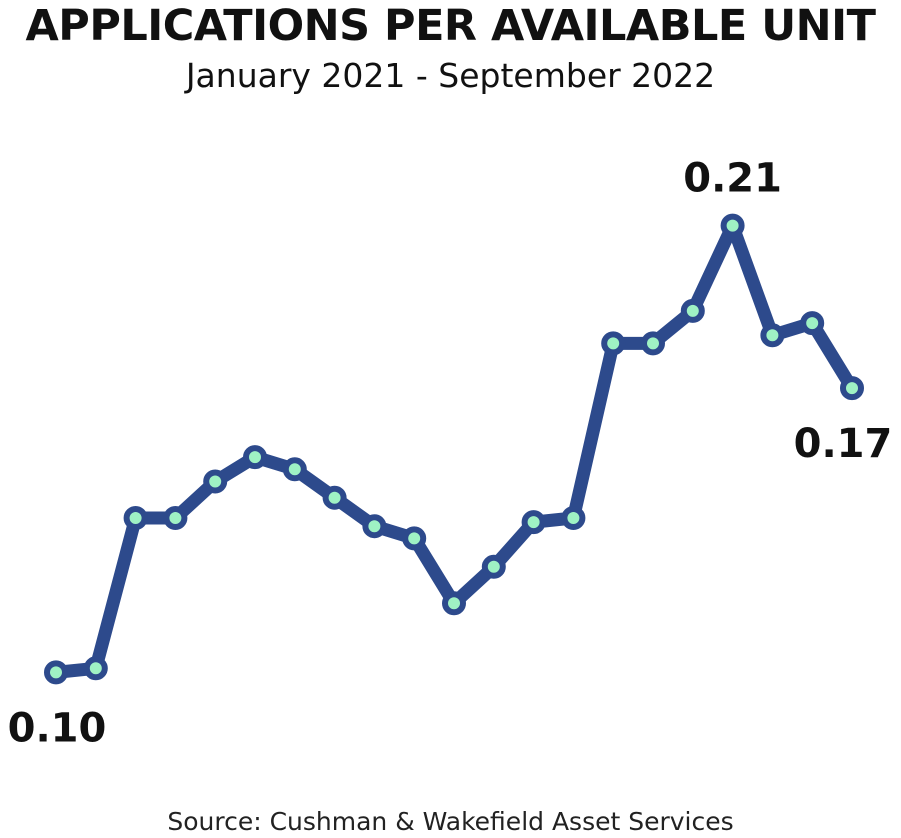  What do you see at coordinates (450, 26) in the screenshot?
I see `chart-title: APPLICATIONS PER AVAILABLE UNIT` at bounding box center [450, 26].